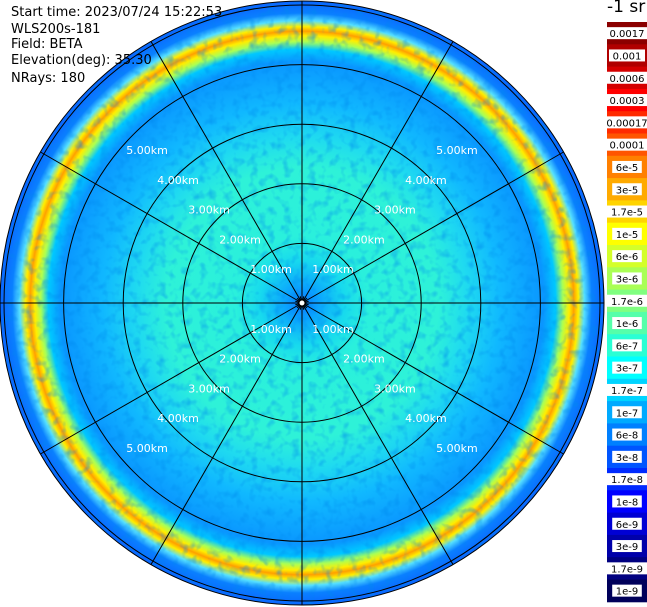  Describe the element at coordinates (209, 210) in the screenshot. I see `range-label-3-0: 3.00km` at that location.